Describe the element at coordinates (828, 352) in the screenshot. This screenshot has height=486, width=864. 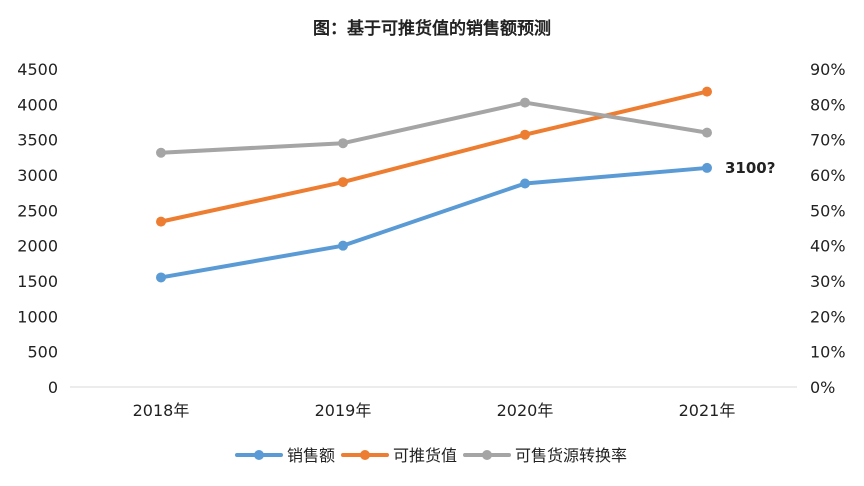
I see `y-right-tick-label: 10%` at that location.